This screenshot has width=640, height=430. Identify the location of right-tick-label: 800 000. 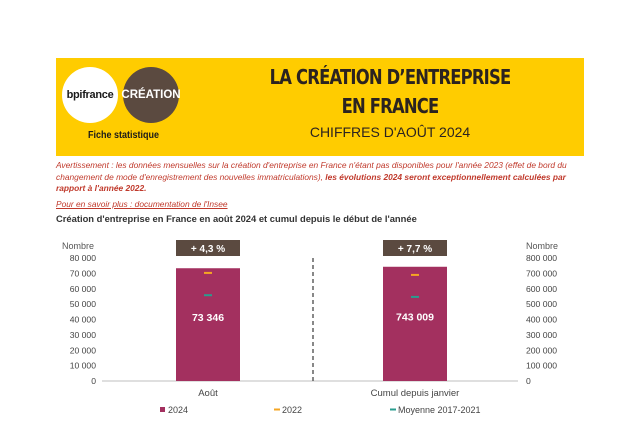
(541, 258).